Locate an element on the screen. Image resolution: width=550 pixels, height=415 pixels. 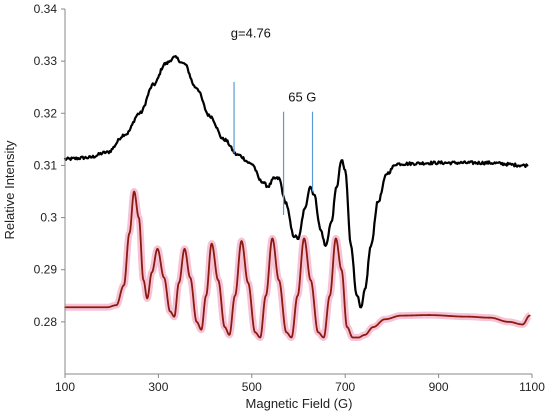
marker-lines is located at coordinates (273, 148).